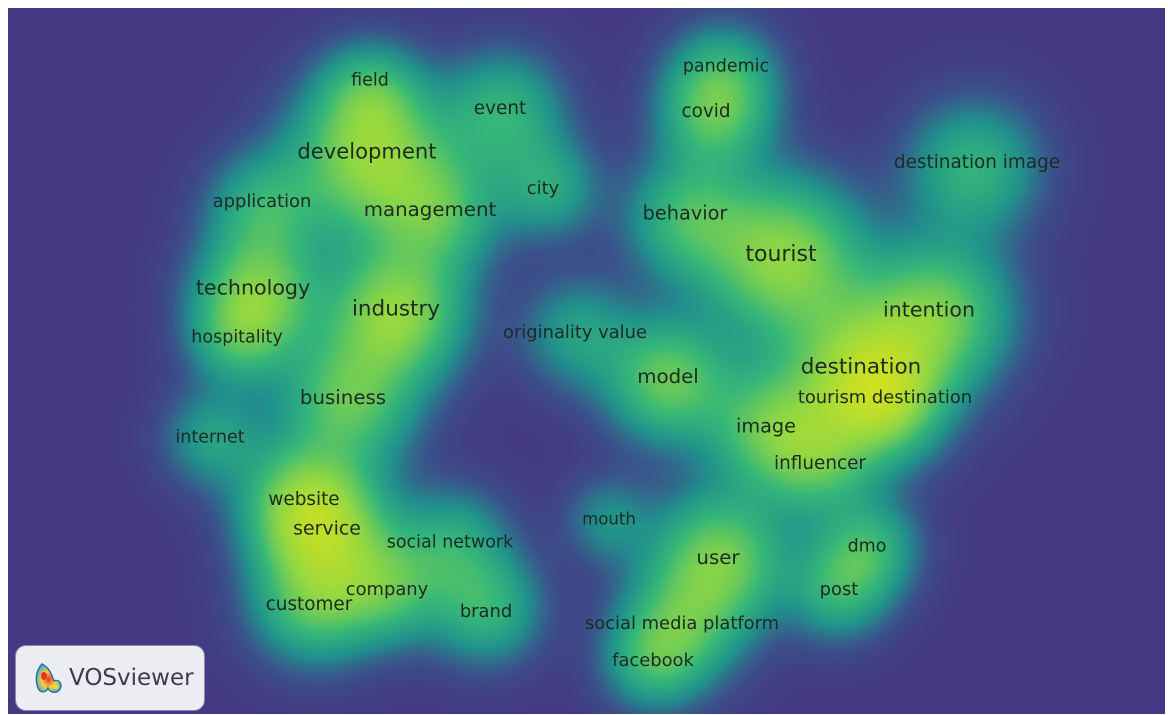  I want to click on term-label: company, so click(387, 590).